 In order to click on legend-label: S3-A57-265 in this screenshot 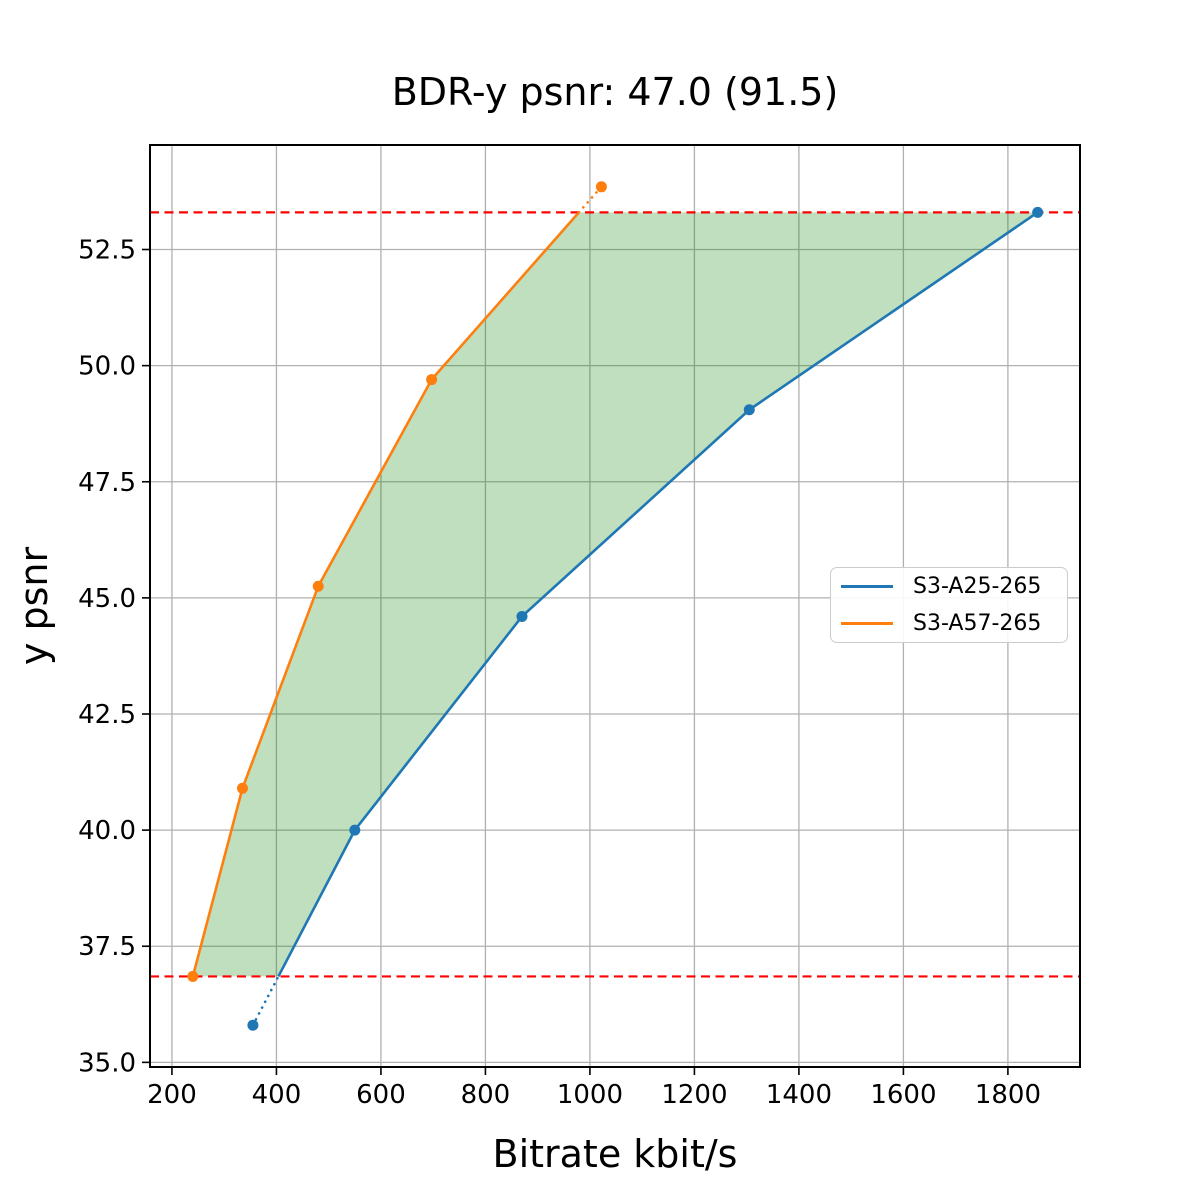, I will do `click(977, 623)`.